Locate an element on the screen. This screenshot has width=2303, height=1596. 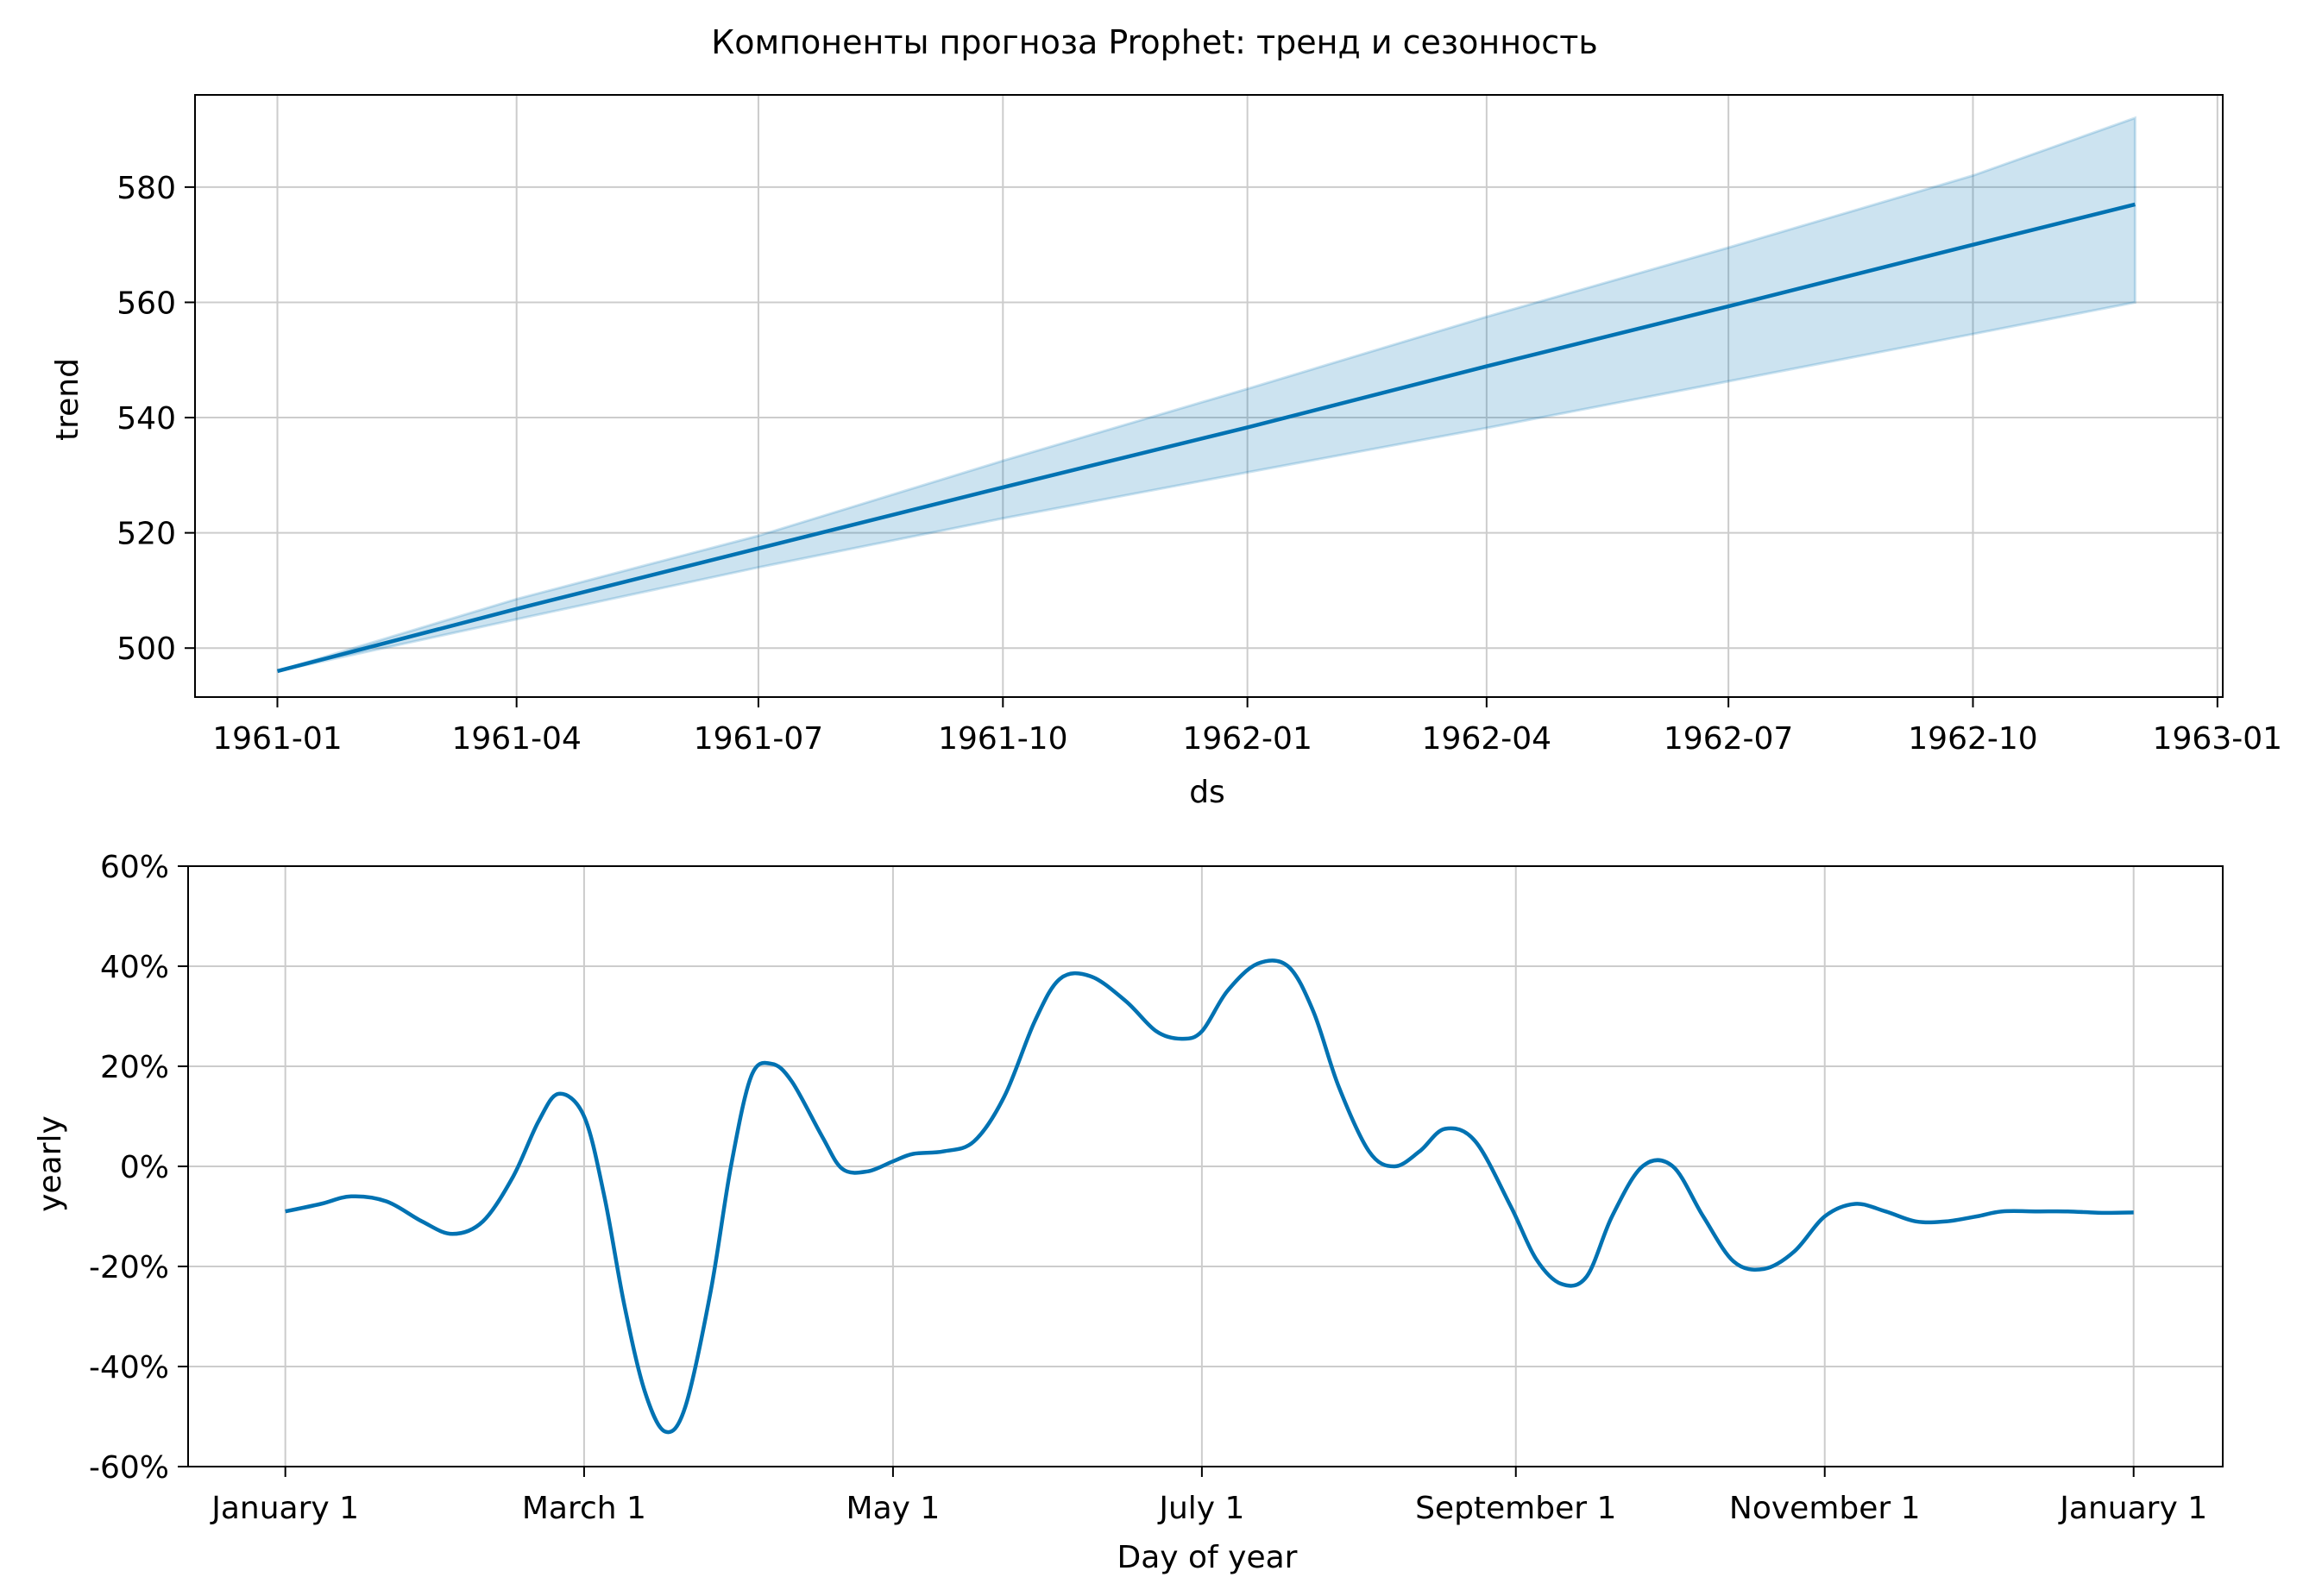
trend-x-tick-label: 1962-10 is located at coordinates (1972, 739).